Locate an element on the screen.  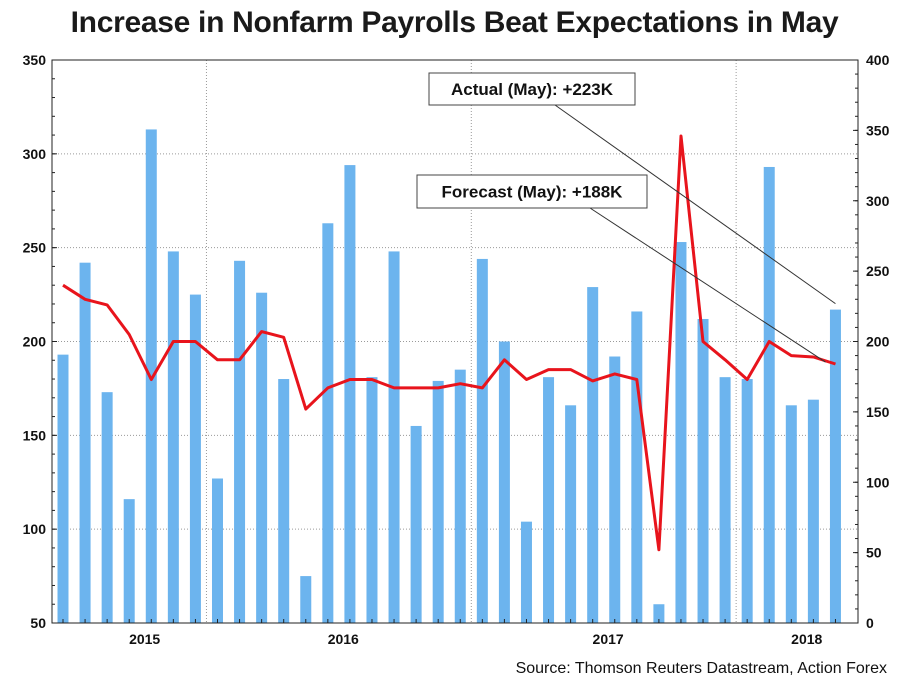
y-left-tick-label: 100 is located at coordinates (35, 529).